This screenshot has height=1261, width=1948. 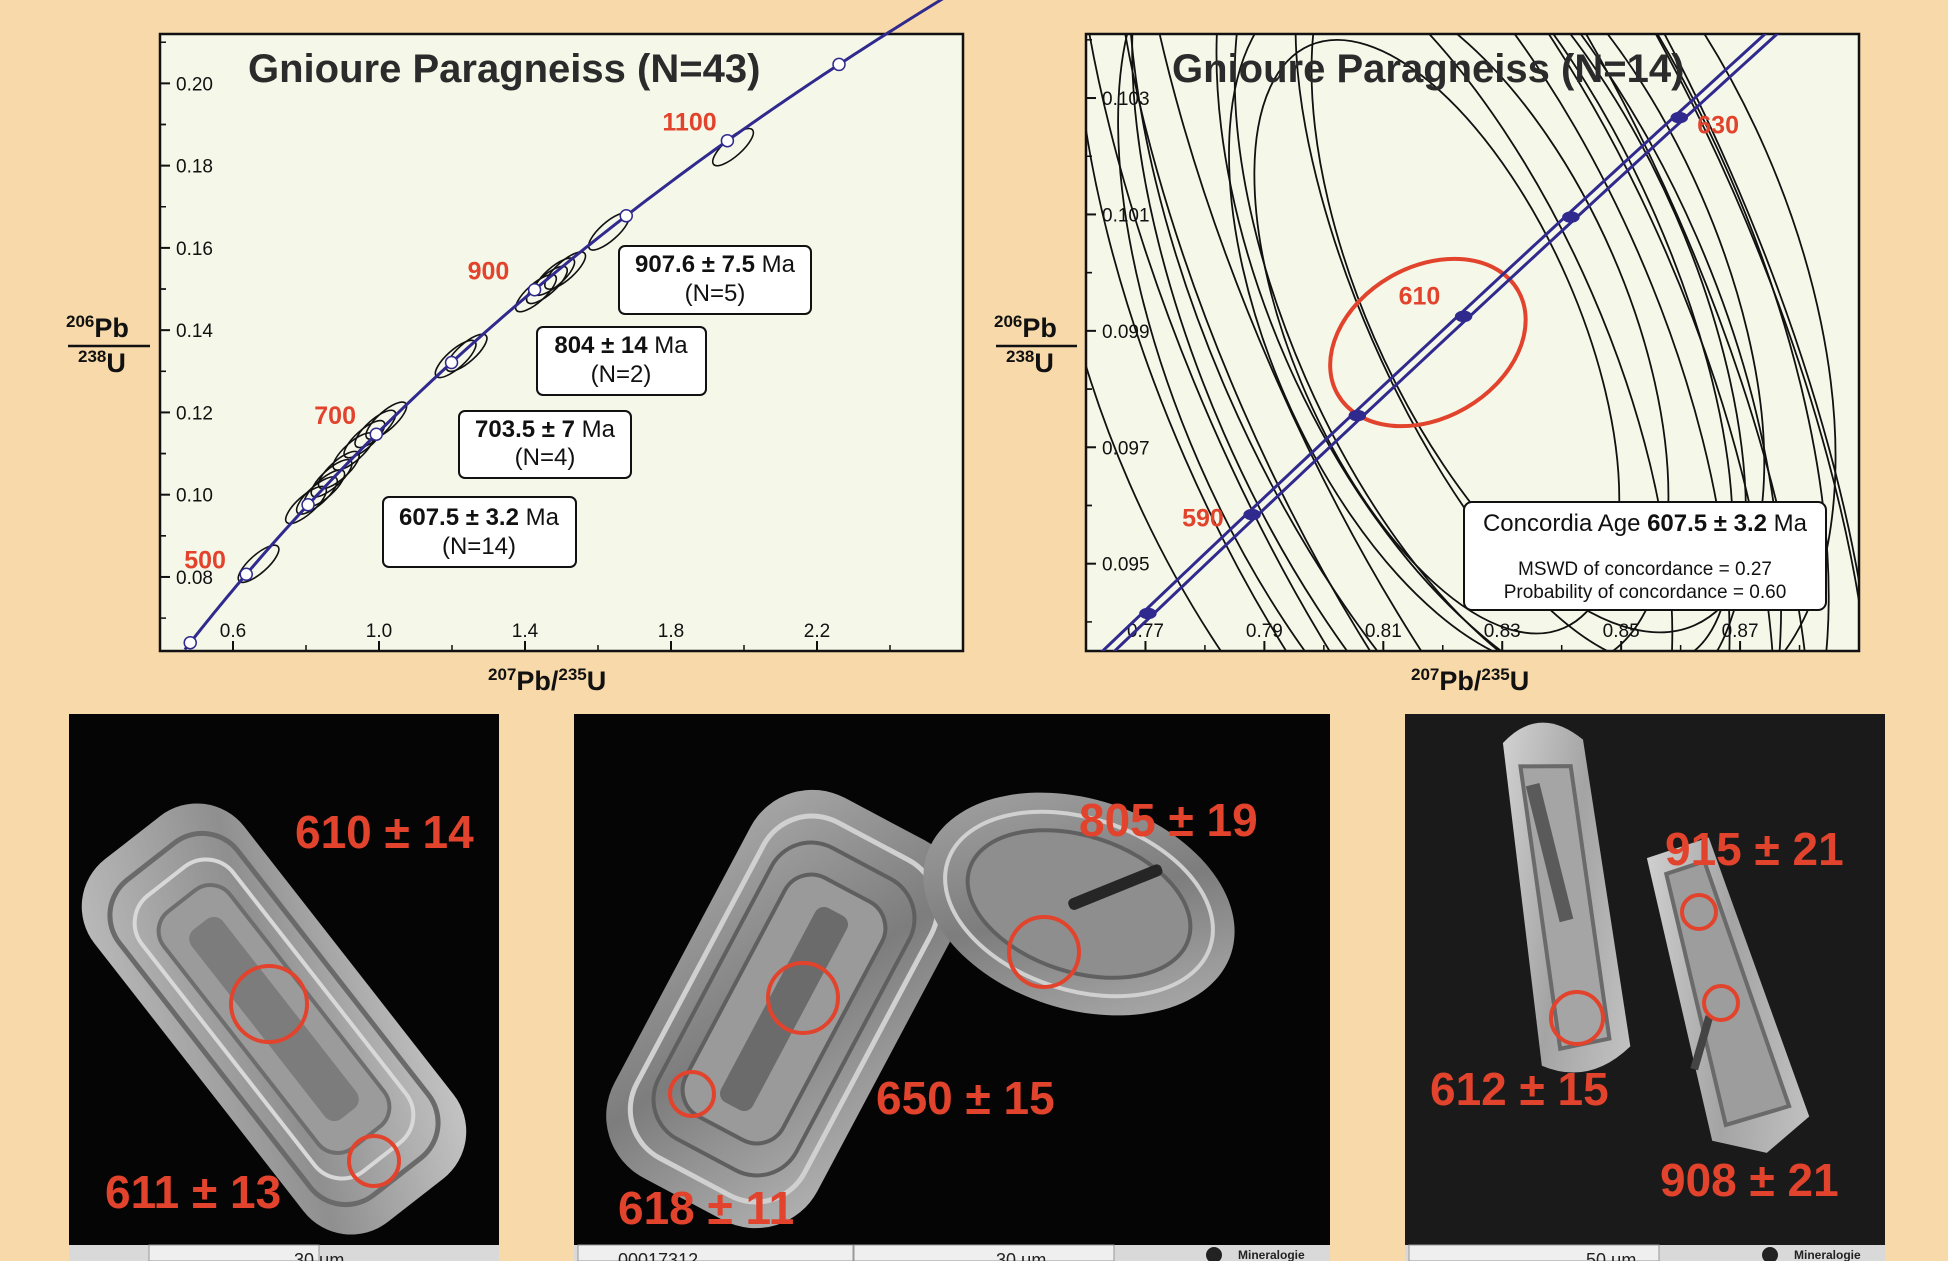 I want to click on svg-text: (N=14), so click(x=479, y=546).